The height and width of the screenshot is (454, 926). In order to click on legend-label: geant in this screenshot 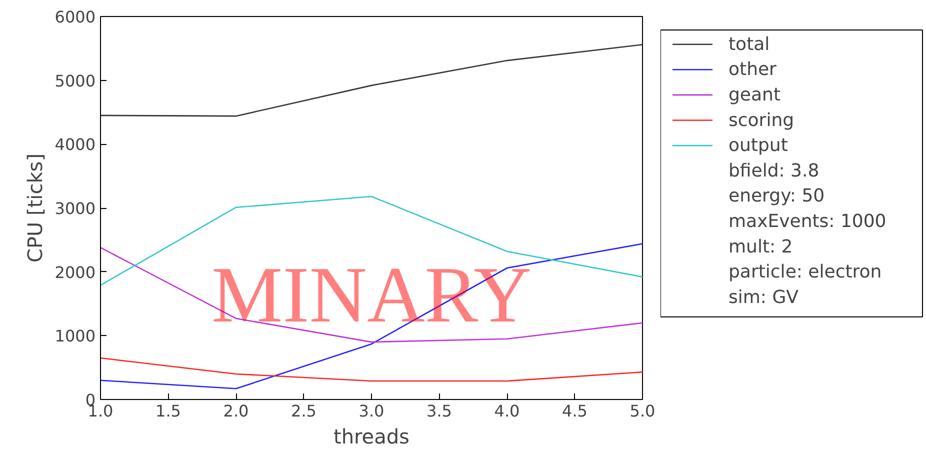, I will do `click(754, 95)`.